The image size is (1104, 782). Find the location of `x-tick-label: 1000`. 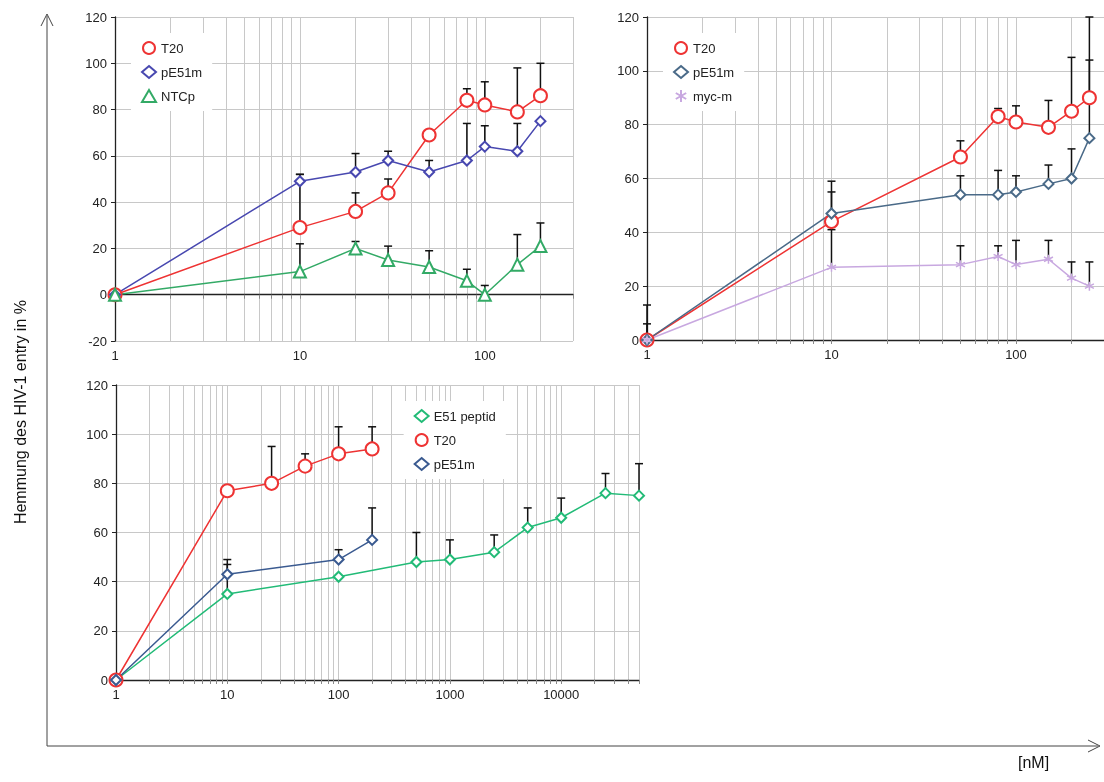

x-tick-label: 1000 is located at coordinates (450, 694).